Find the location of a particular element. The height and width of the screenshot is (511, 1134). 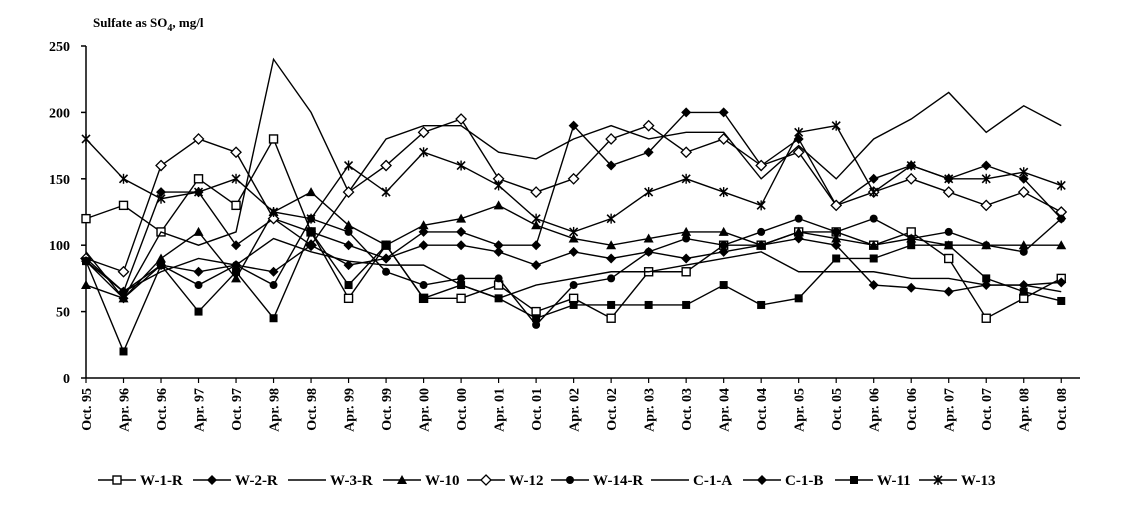

y-tick-label: 250 is located at coordinates (59, 47).